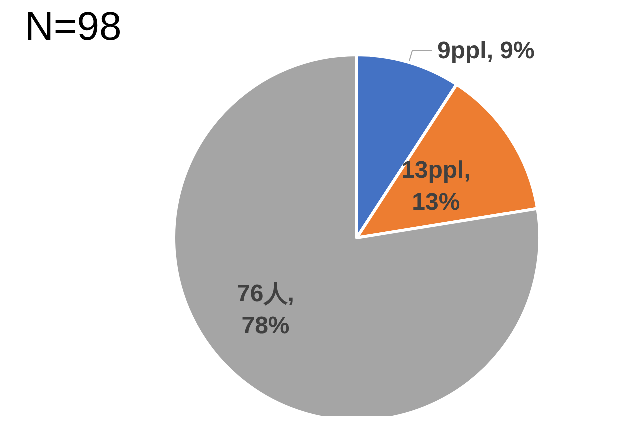 This screenshot has width=635, height=424. Describe the element at coordinates (73, 27) in the screenshot. I see `chart-title: N=98` at that location.